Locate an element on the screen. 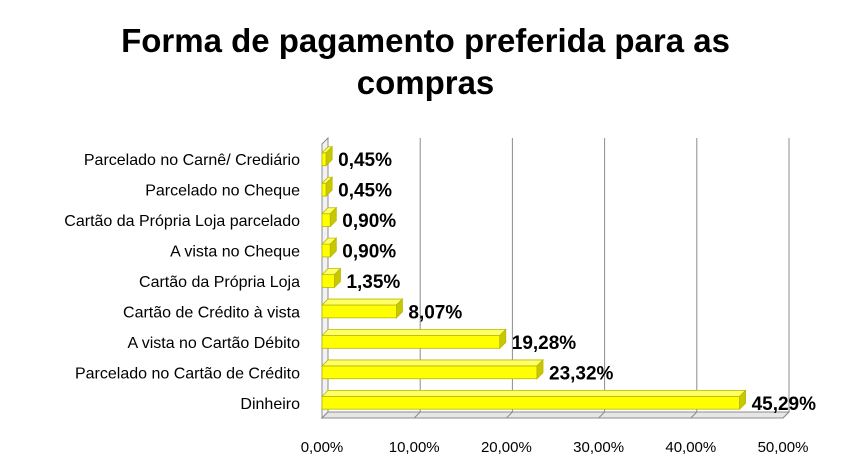  chart-title-line-1: Forma de pagamento preferida para as is located at coordinates (425, 40).